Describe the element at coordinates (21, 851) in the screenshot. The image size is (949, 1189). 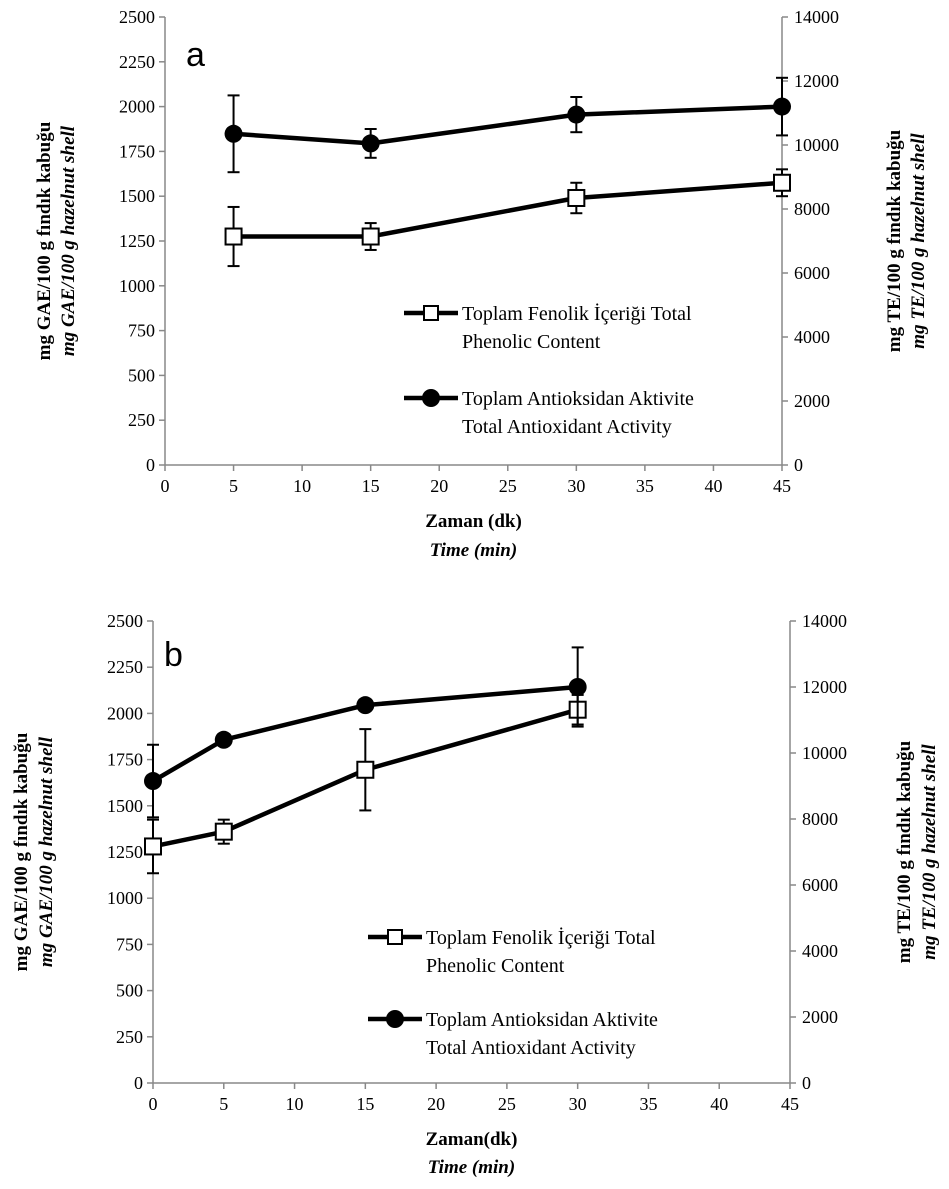
I see `y-left-axis-title: mg GAE/100 g fındık kabuğu` at that location.